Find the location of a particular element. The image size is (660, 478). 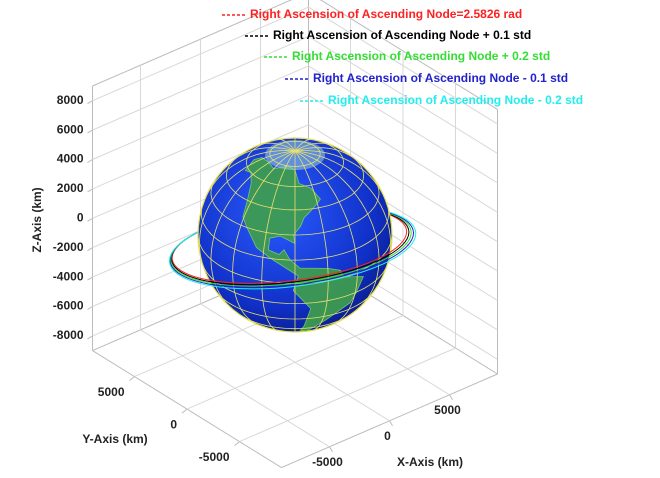

z-tick-label: 6000 is located at coordinates (70, 129).